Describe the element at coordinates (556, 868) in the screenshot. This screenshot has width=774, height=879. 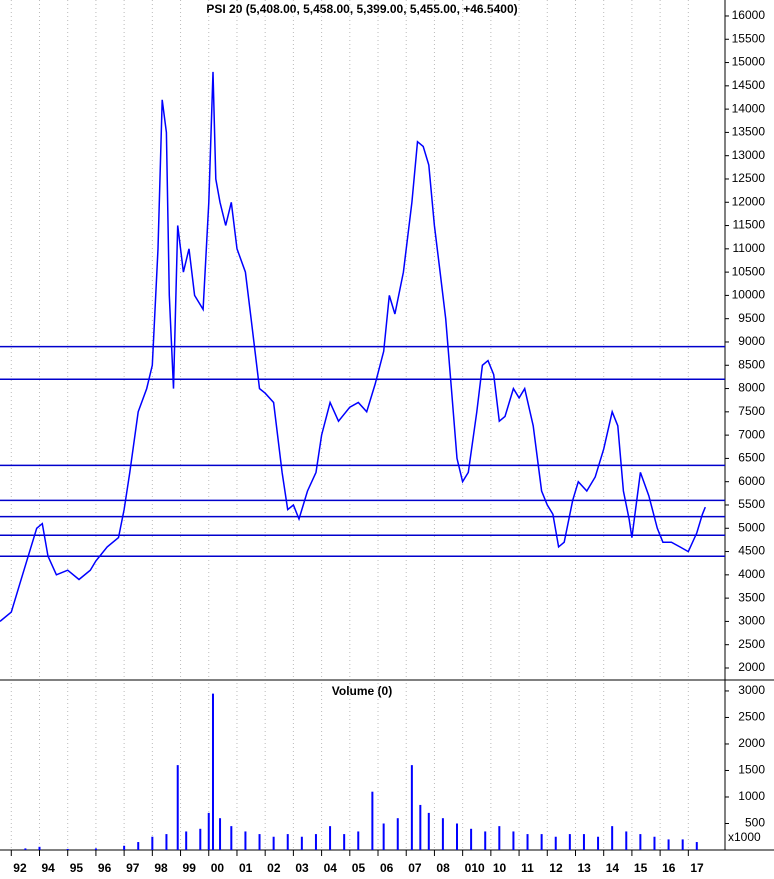
I see `x-tick-label: 12` at that location.